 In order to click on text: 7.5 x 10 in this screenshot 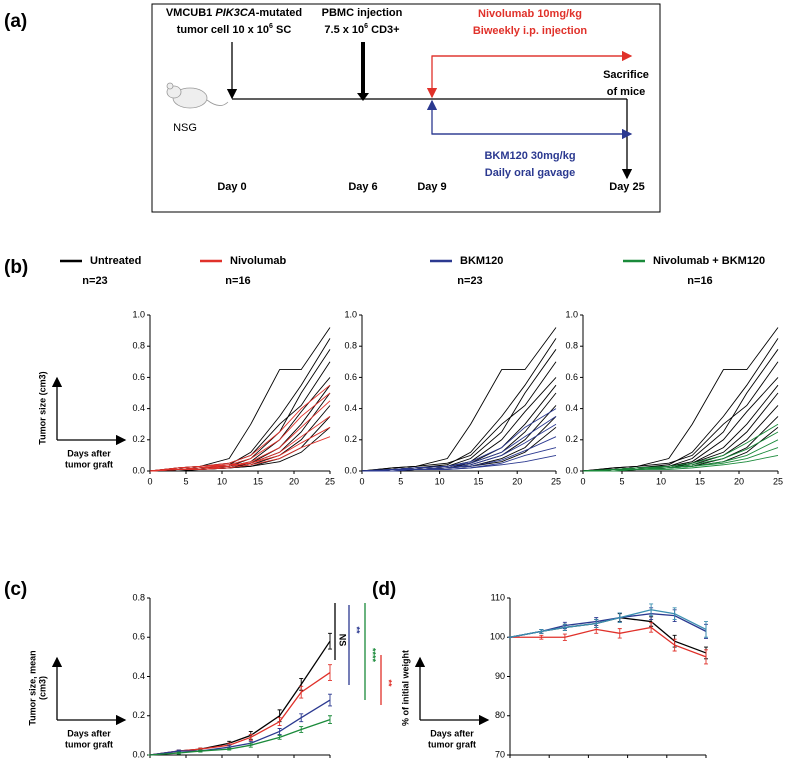, I will do `click(344, 30)`.